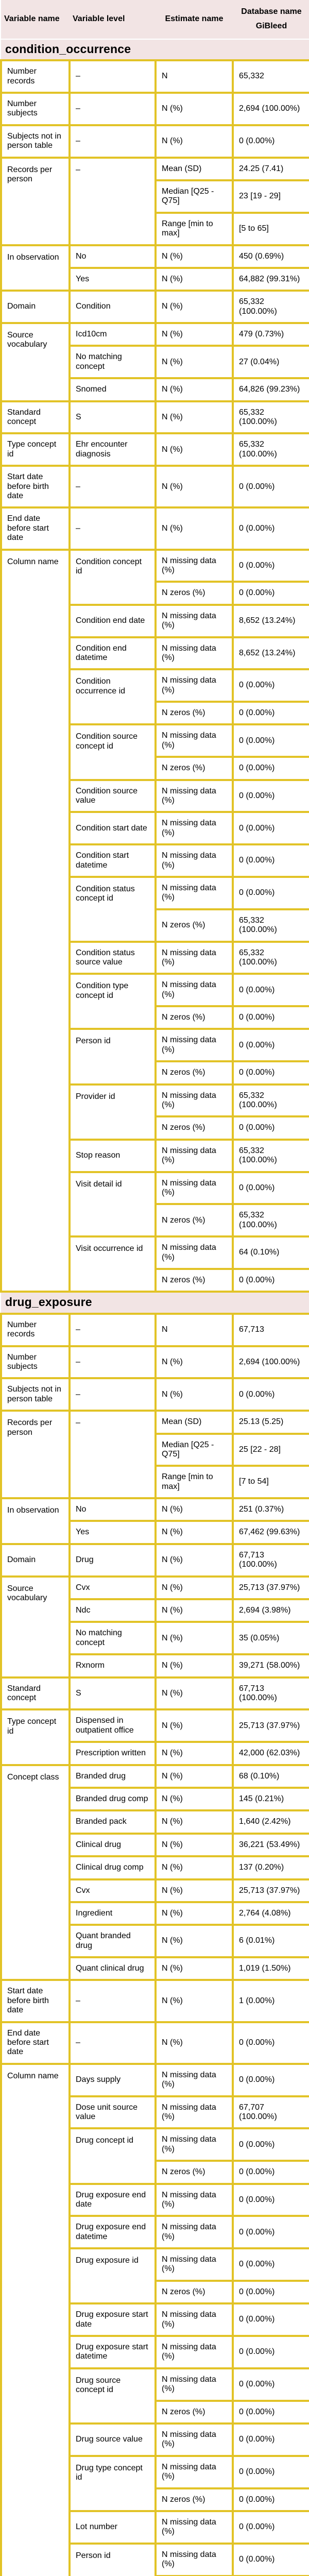  I want to click on column-header-estimate-name: Estimate name, so click(194, 19).